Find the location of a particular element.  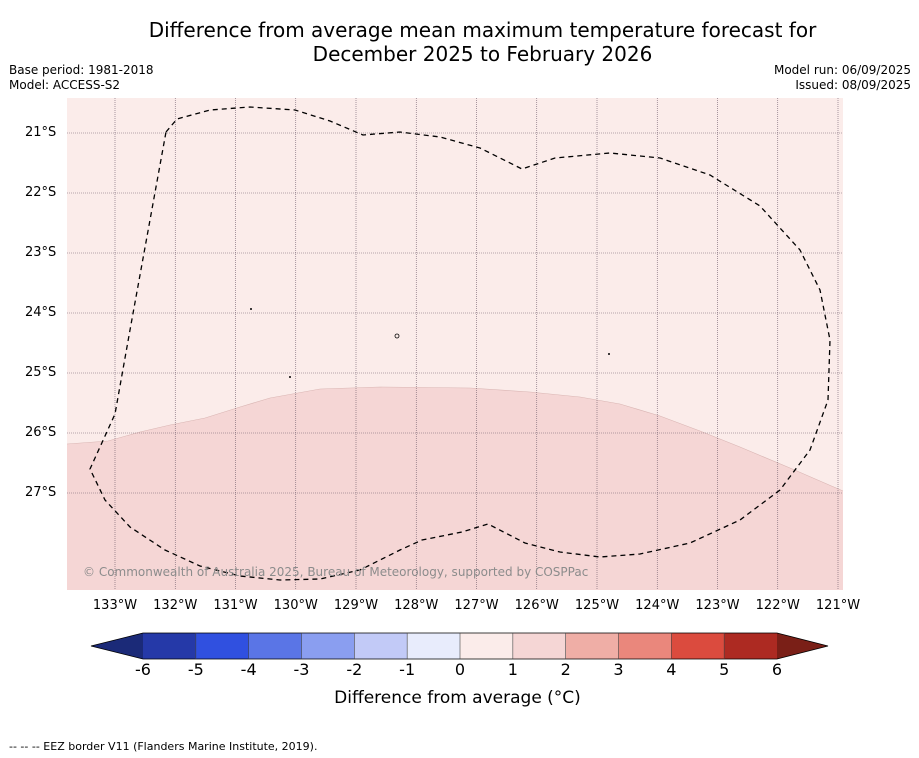

colorbar-tick-label: -3 is located at coordinates (301, 669).